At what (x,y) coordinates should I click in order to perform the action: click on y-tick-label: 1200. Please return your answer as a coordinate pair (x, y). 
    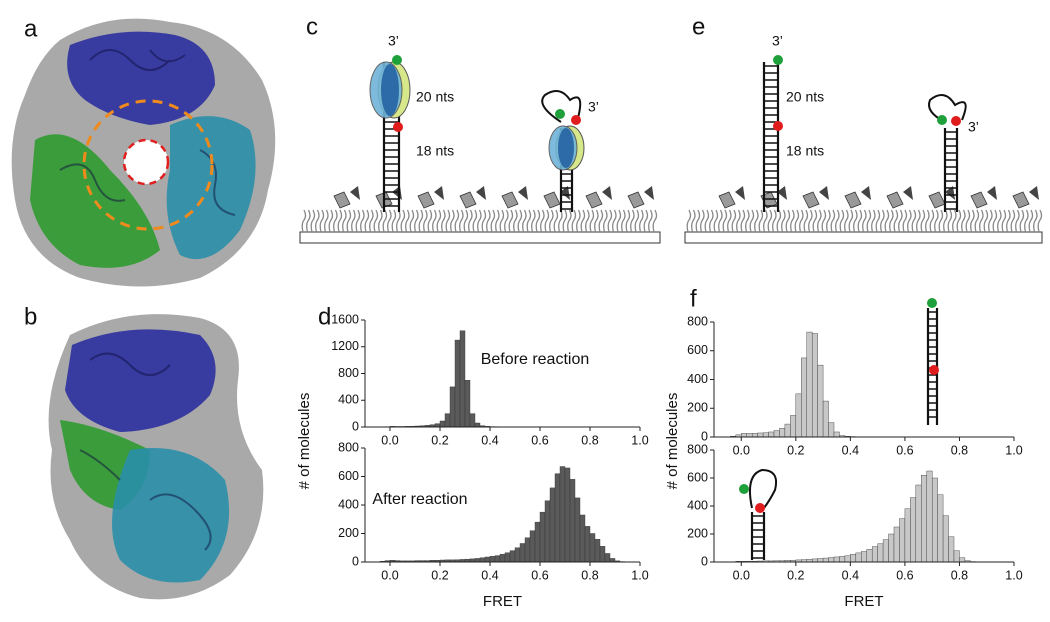
    Looking at the image, I should click on (345, 346).